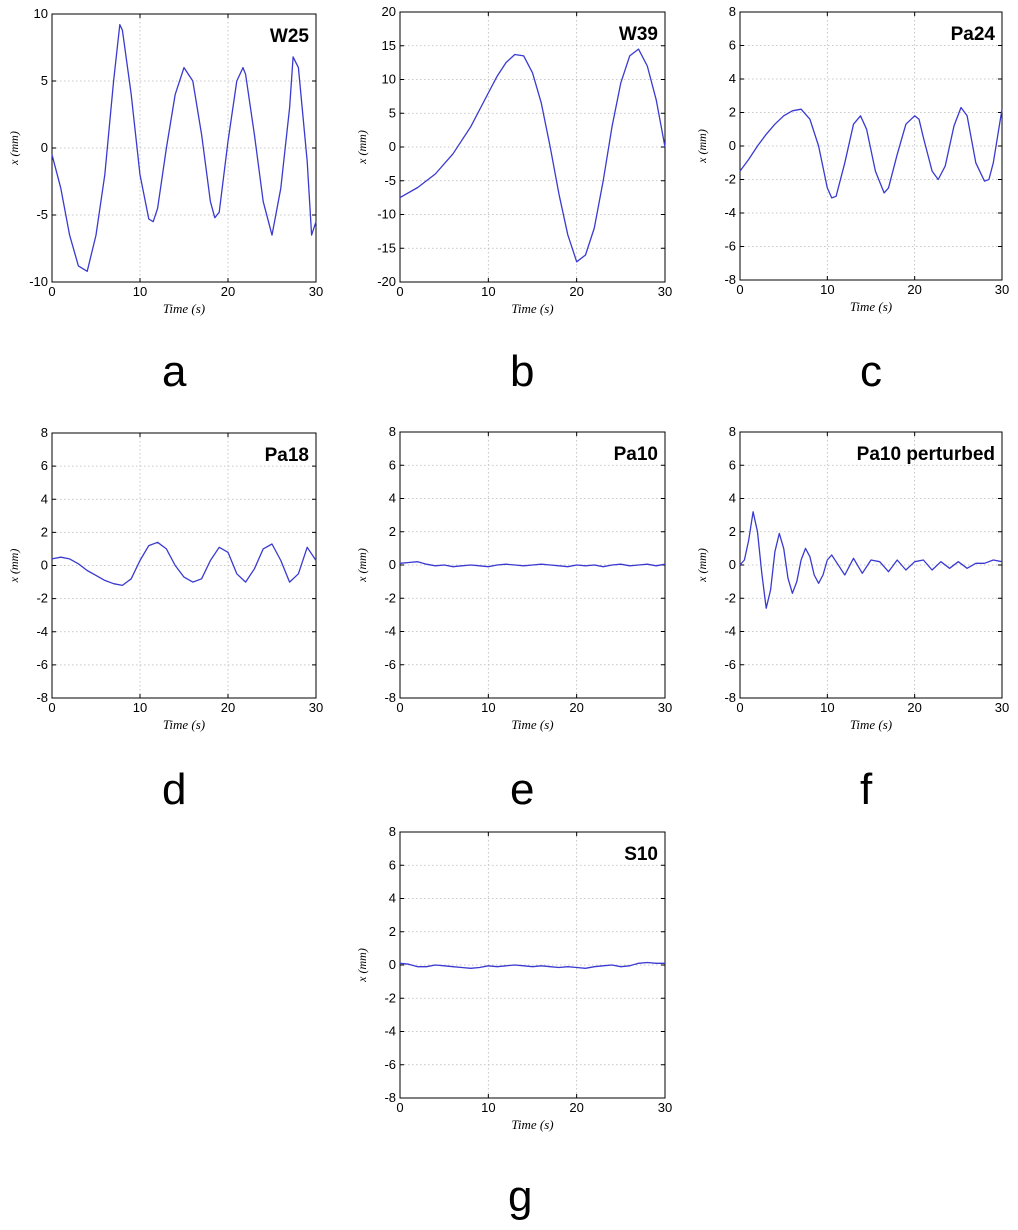 The image size is (1018, 1230). Describe the element at coordinates (174, 789) in the screenshot. I see `panel-letter-d: d` at that location.